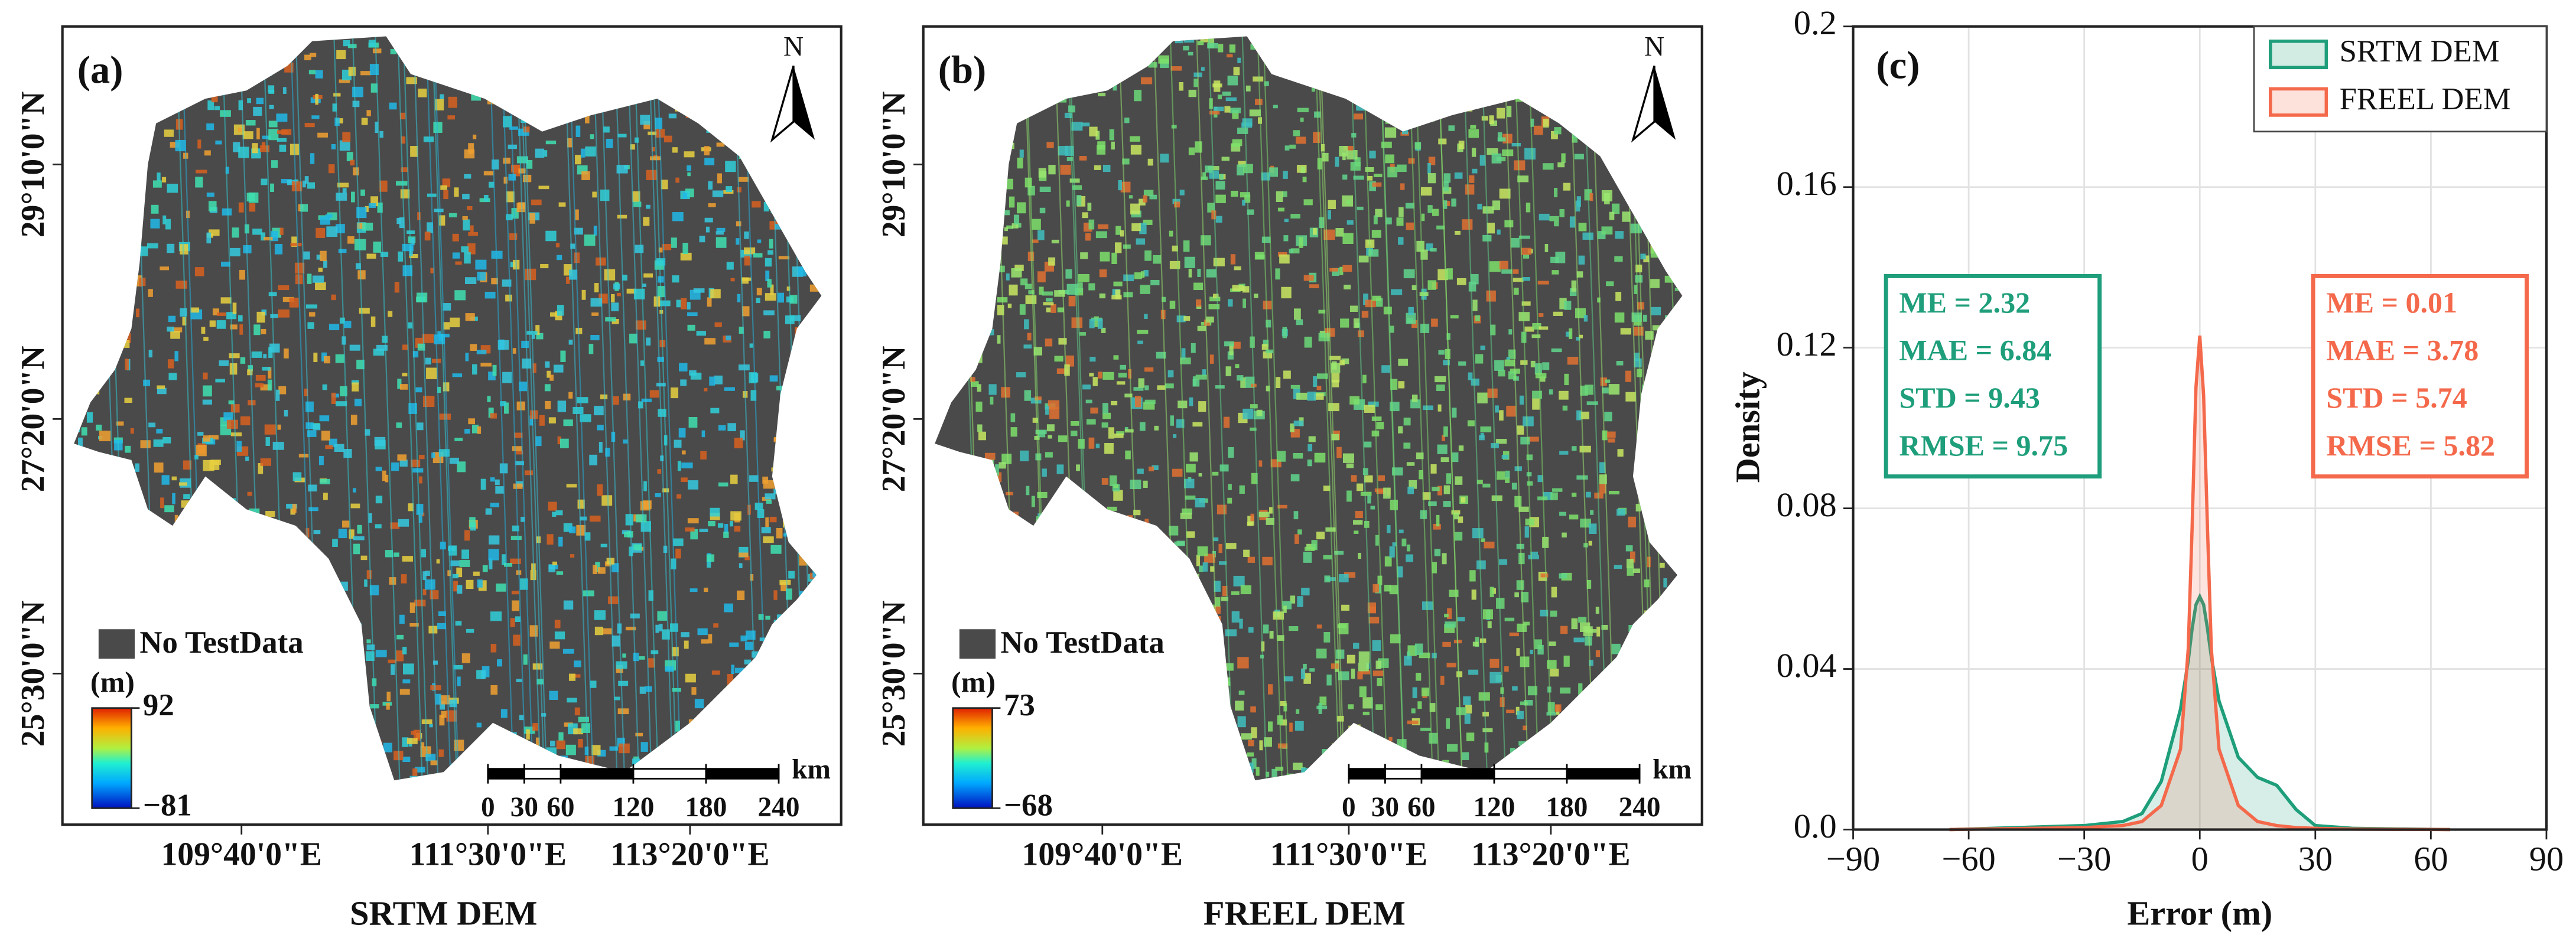  Describe the element at coordinates (365, 408) in the screenshot. I see `track-streak` at that location.